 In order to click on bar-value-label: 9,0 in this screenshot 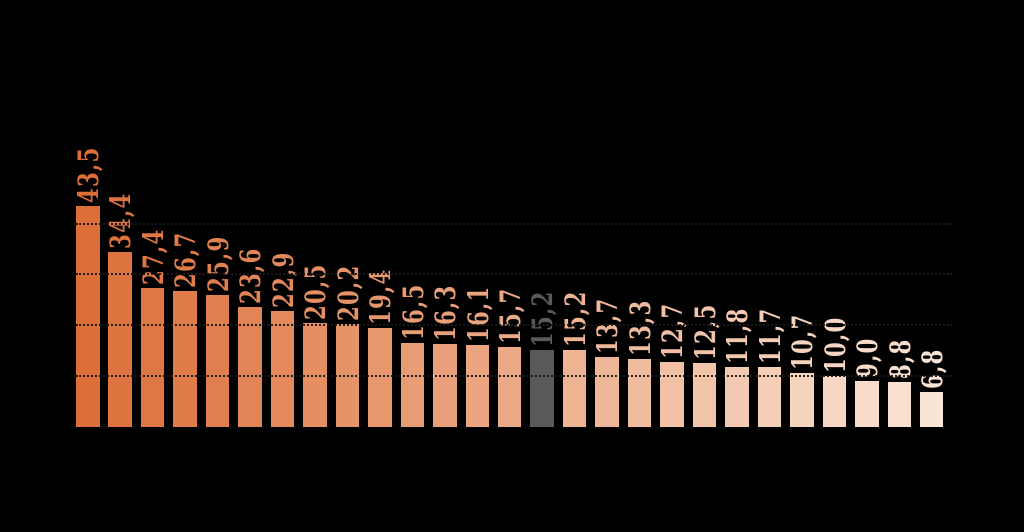, I will do `click(868, 358)`.